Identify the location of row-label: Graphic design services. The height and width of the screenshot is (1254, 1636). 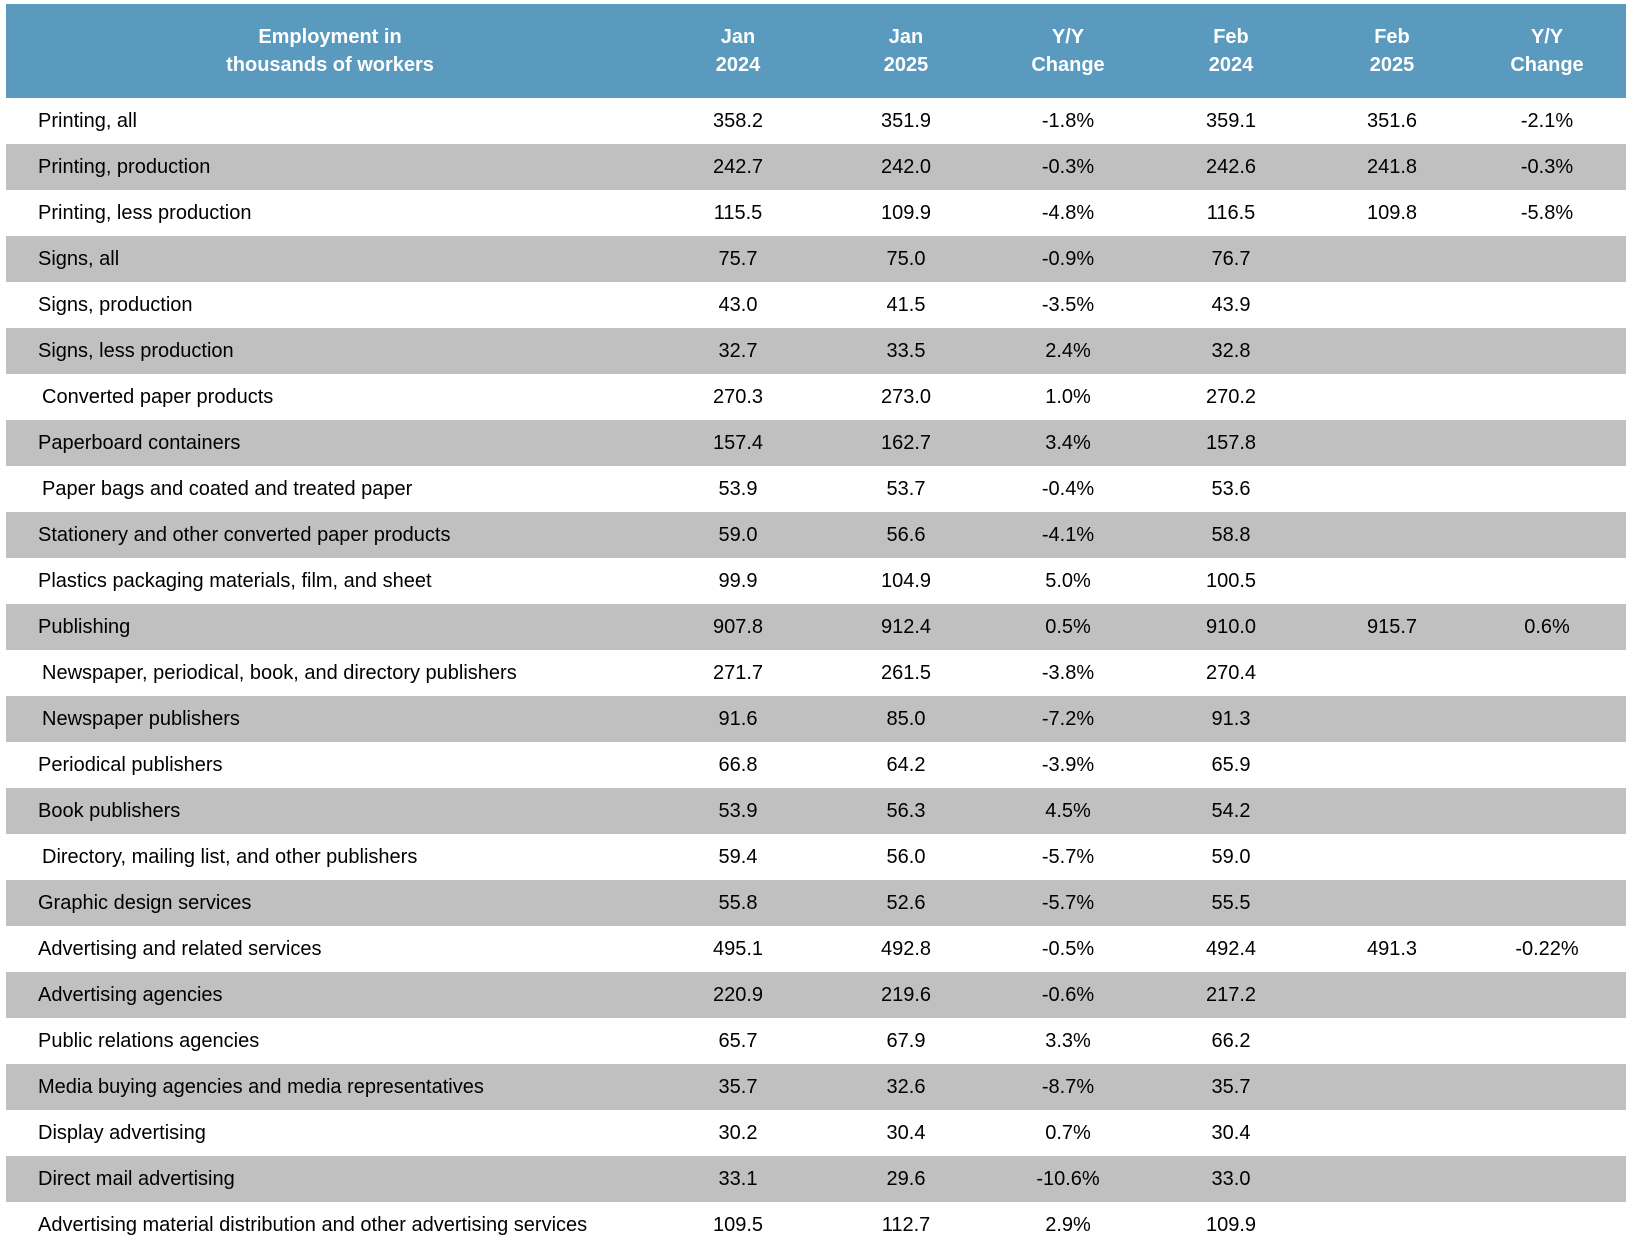
(330, 903).